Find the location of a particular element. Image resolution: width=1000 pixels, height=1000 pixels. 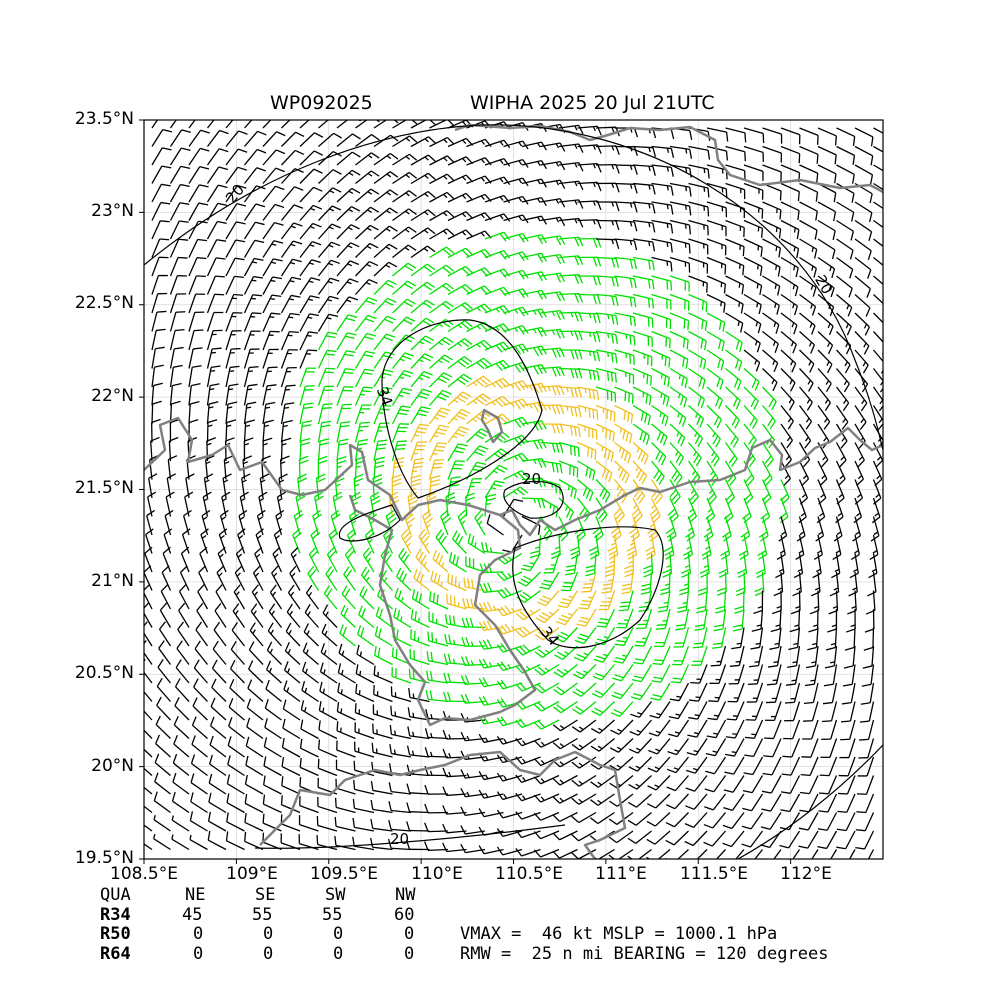

row-r64-ne: 0 is located at coordinates (198, 954).